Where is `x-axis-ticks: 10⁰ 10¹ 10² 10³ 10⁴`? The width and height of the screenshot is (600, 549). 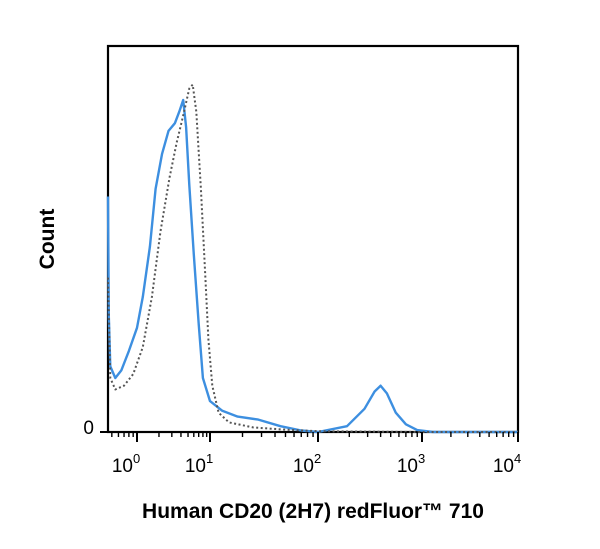 x-axis-ticks: 10⁰ 10¹ 10² 10³ 10⁴ is located at coordinates (316, 454).